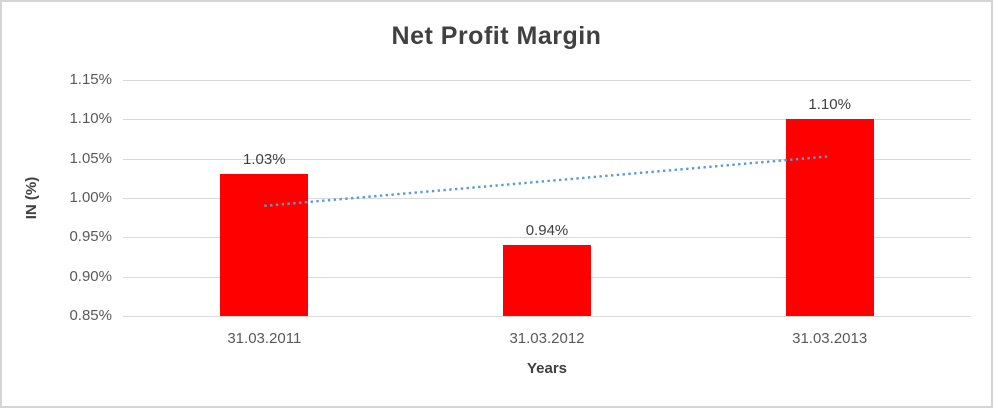 The width and height of the screenshot is (993, 408). Describe the element at coordinates (829, 217) in the screenshot. I see `bar-31.03.2013` at that location.